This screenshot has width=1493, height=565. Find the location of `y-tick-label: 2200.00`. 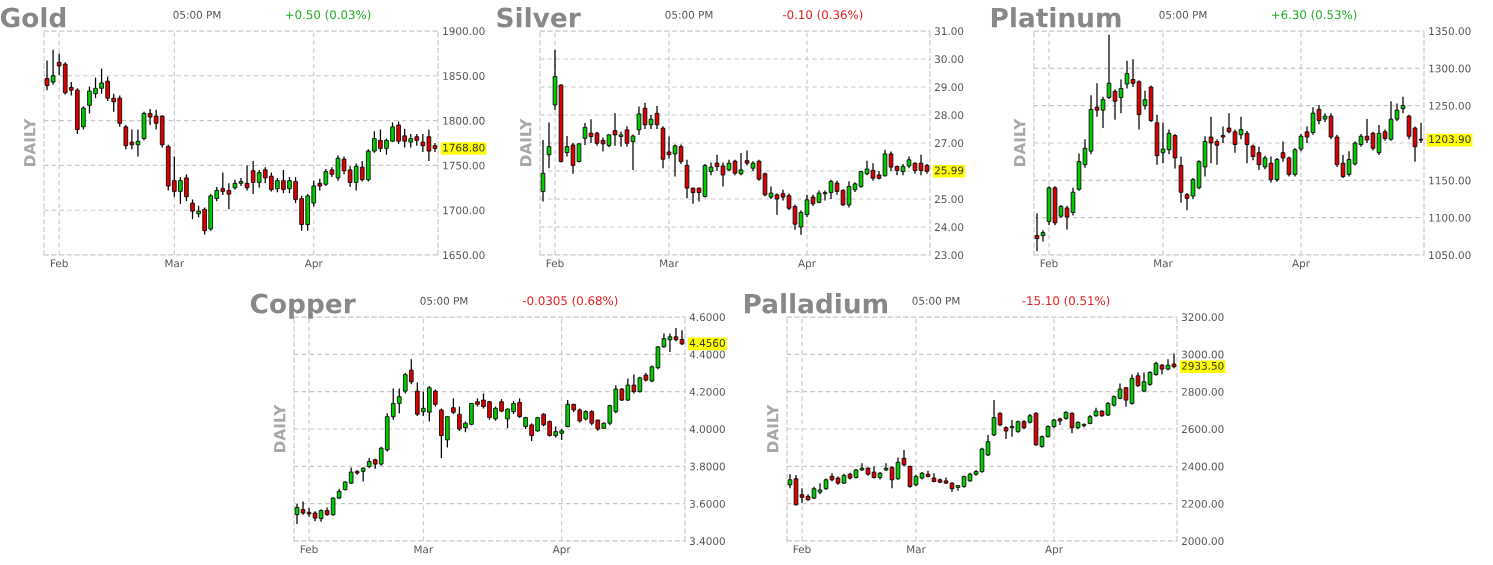

y-tick-label: 2200.00 is located at coordinates (1202, 503).